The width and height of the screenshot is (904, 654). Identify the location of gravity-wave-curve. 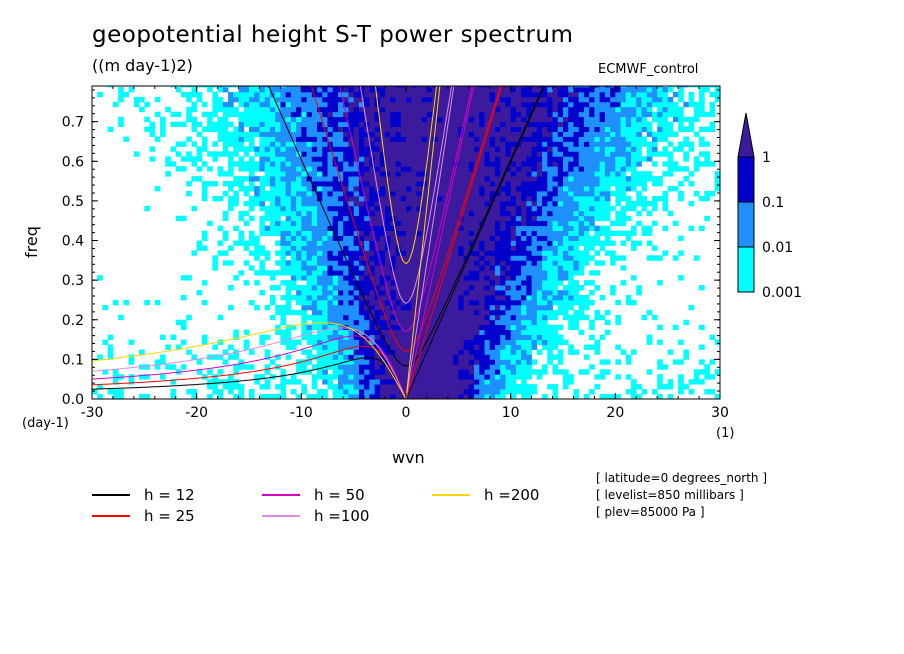
(406, 209).